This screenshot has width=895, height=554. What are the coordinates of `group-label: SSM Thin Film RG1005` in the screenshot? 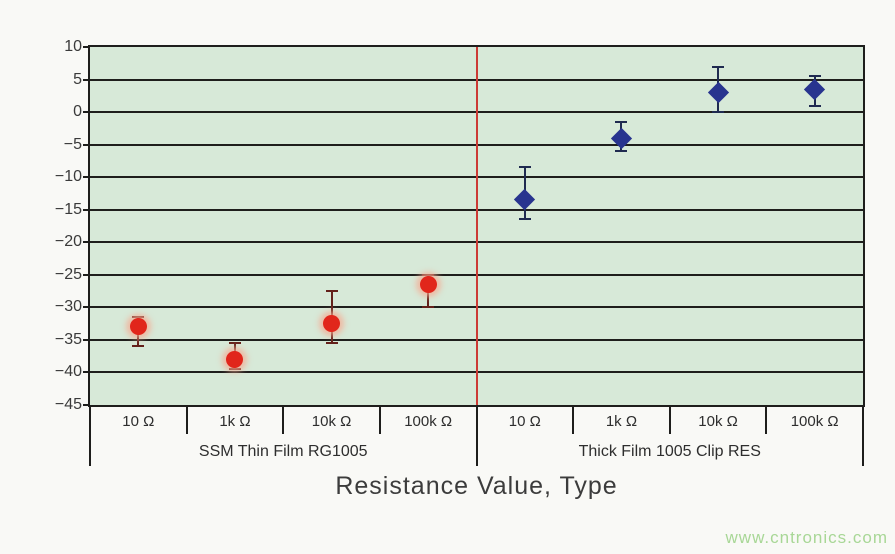 It's located at (283, 451).